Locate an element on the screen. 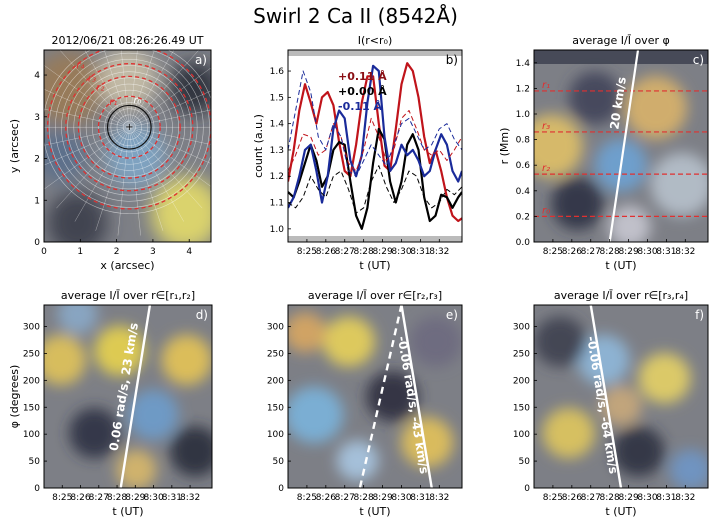 The width and height of the screenshot is (711, 522). top-band is located at coordinates (375, 53).